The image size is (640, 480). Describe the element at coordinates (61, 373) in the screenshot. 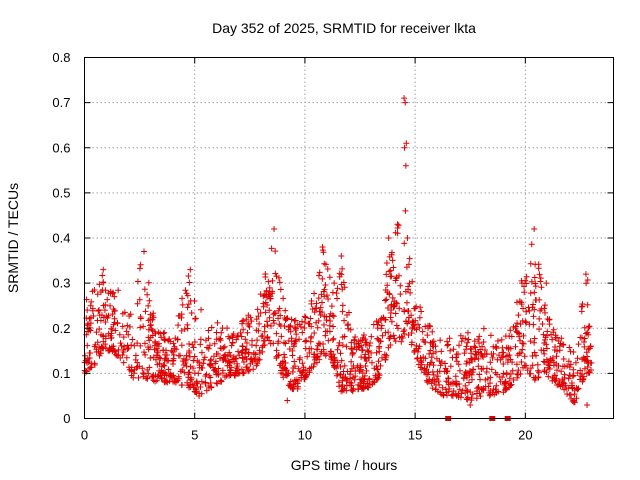

I see `y-tick-label: 0.1` at that location.